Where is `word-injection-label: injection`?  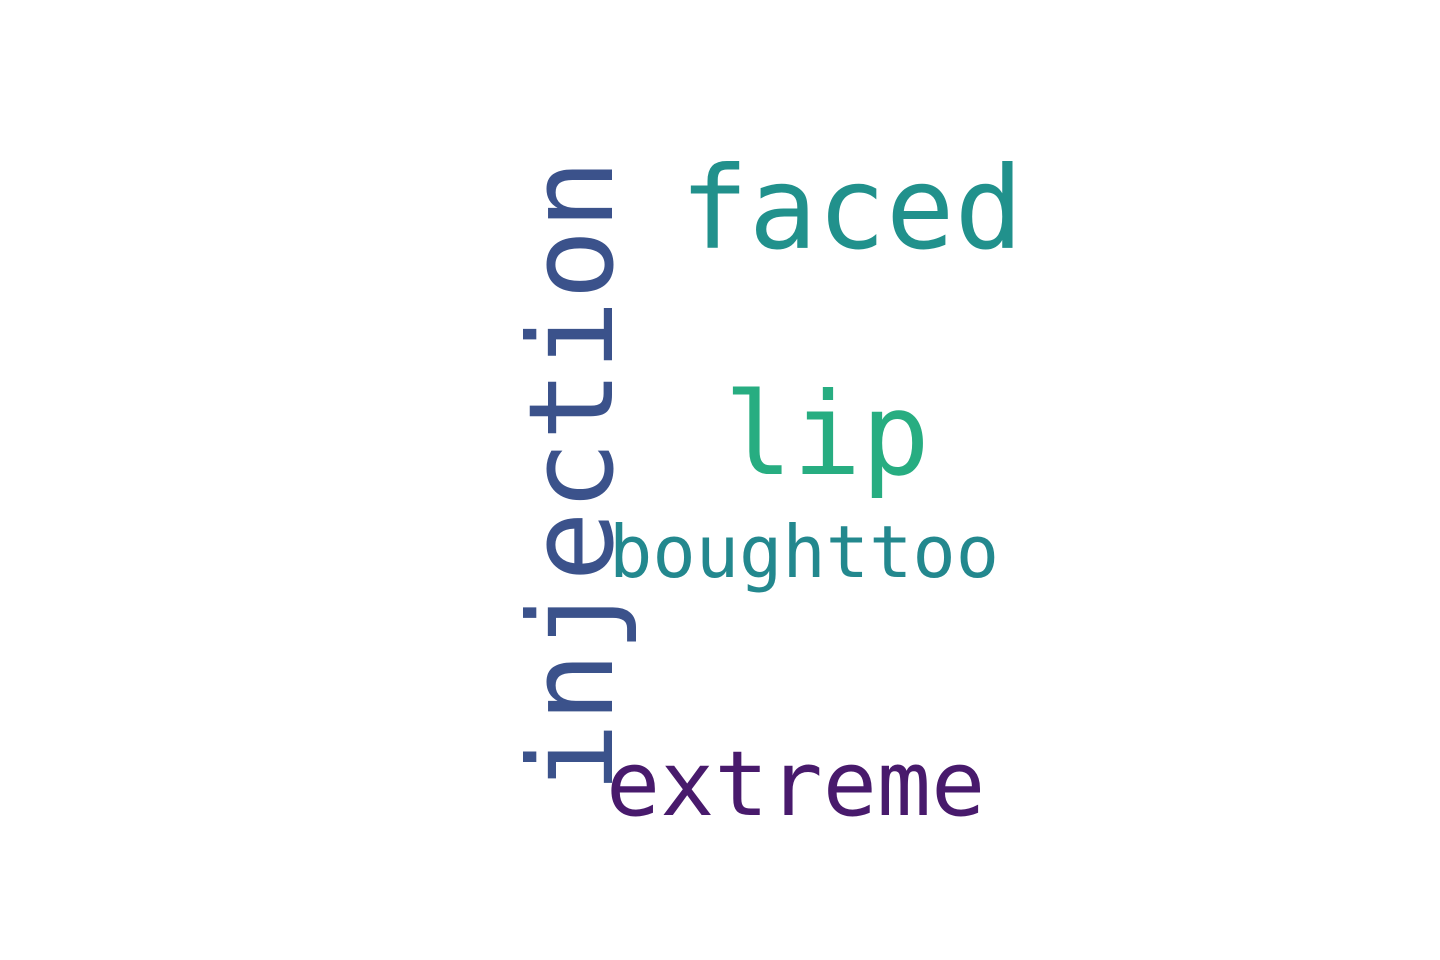 word-injection-label: injection is located at coordinates (571, 476).